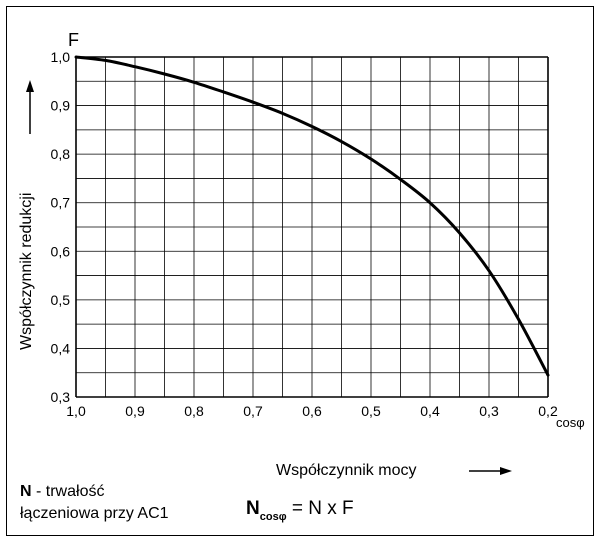 The width and height of the screenshot is (595, 537). I want to click on y-tick-label: 0,7, so click(61, 203).